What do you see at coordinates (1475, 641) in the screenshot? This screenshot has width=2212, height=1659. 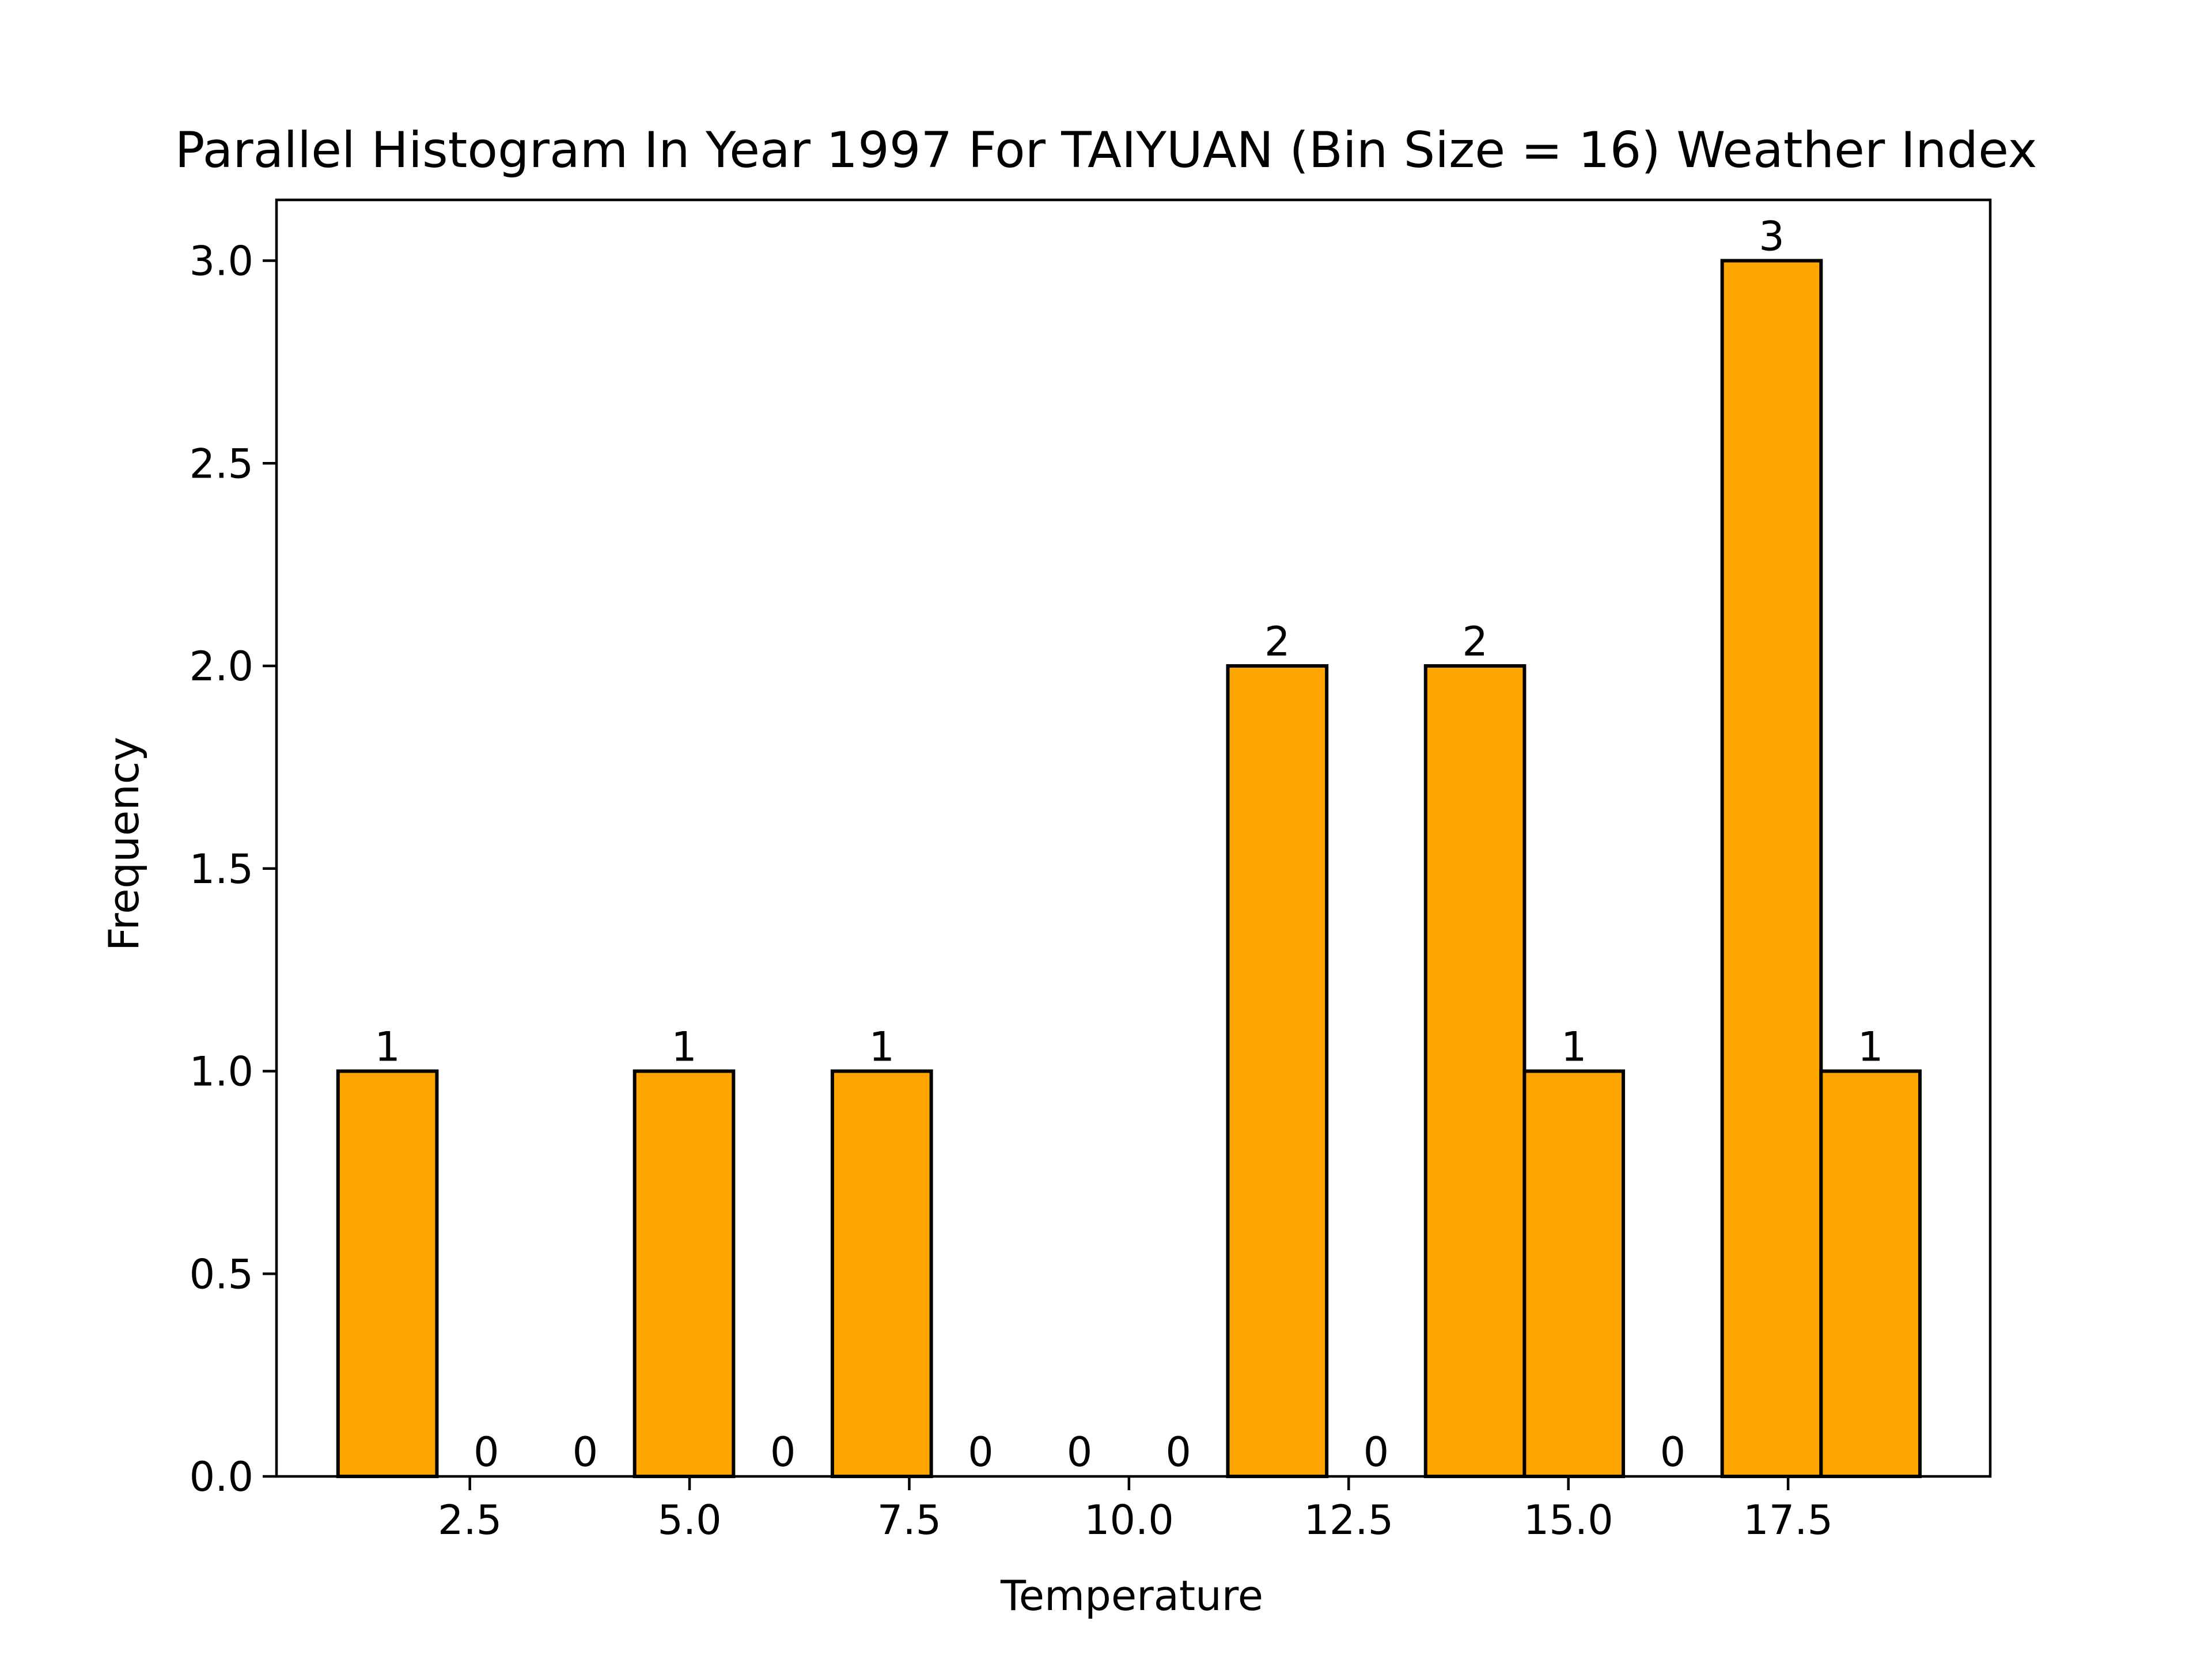 I see `bar-value-label-12: 2` at bounding box center [1475, 641].